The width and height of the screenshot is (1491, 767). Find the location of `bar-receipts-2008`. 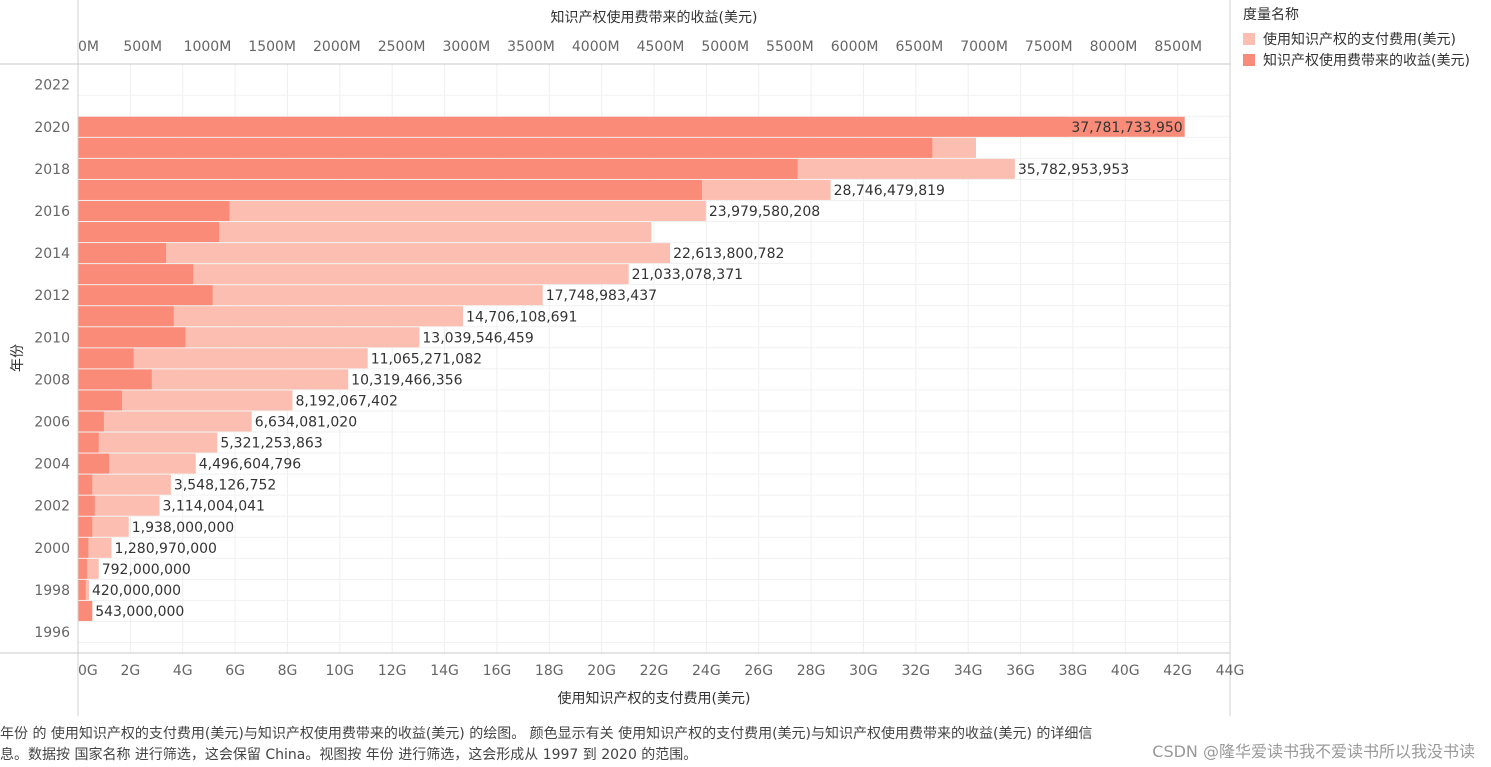

bar-receipts-2008 is located at coordinates (115, 379).